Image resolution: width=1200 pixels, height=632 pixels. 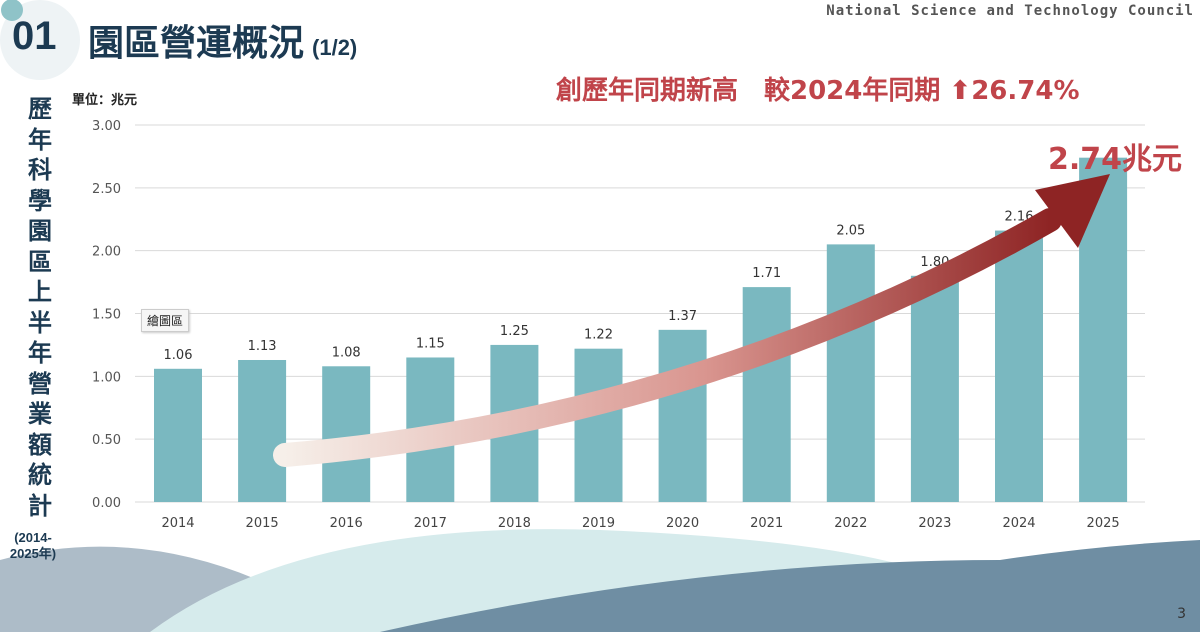 What do you see at coordinates (40, 307) in the screenshot?
I see `side-title: 歷年科學園區上半年營業額統計` at bounding box center [40, 307].